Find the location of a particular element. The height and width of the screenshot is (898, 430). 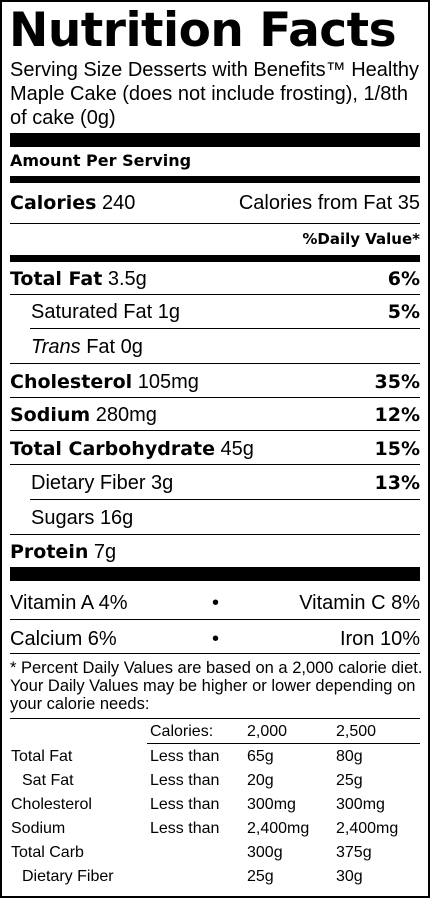

table-cell-2000: 65g is located at coordinates (260, 756).